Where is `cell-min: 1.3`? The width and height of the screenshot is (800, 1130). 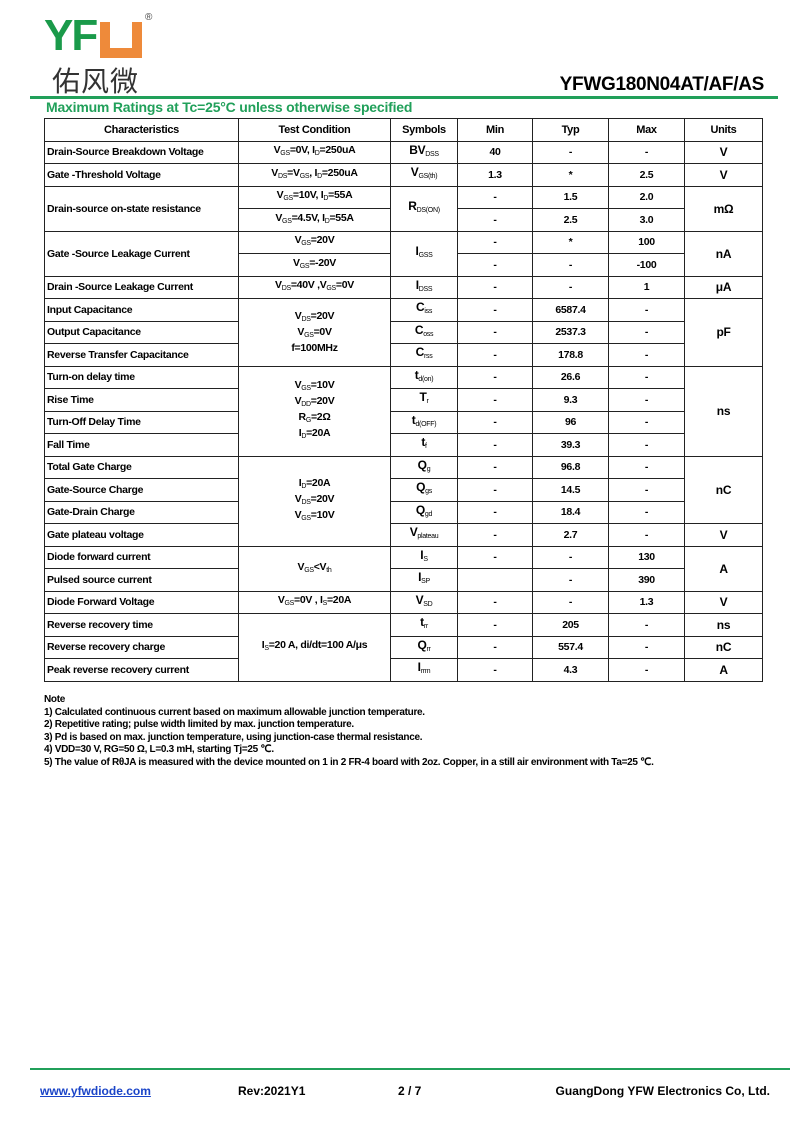
cell-min: 1.3 is located at coordinates (495, 175).